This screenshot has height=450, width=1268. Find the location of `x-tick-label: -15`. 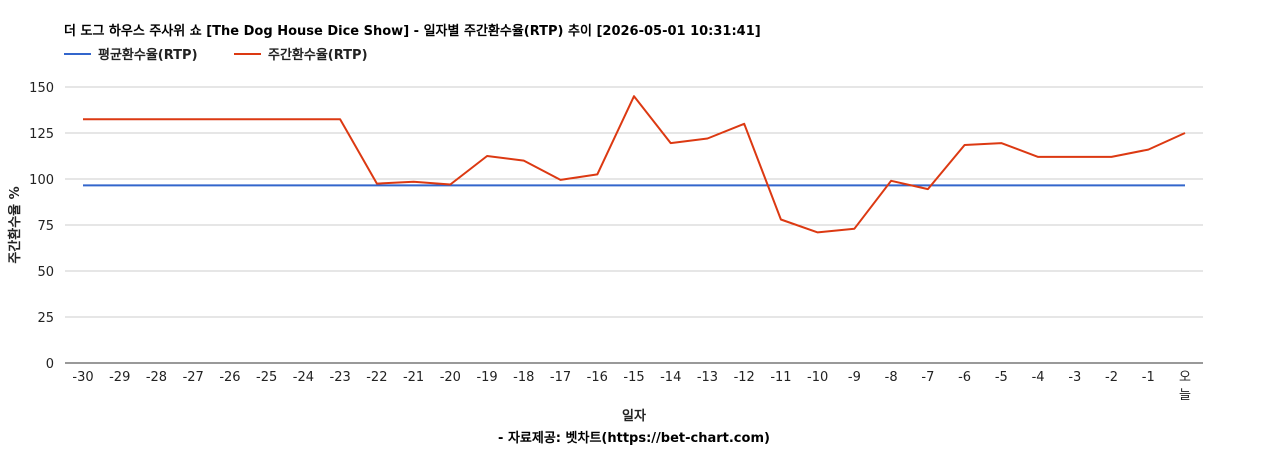

x-tick-label: -15 is located at coordinates (633, 377).